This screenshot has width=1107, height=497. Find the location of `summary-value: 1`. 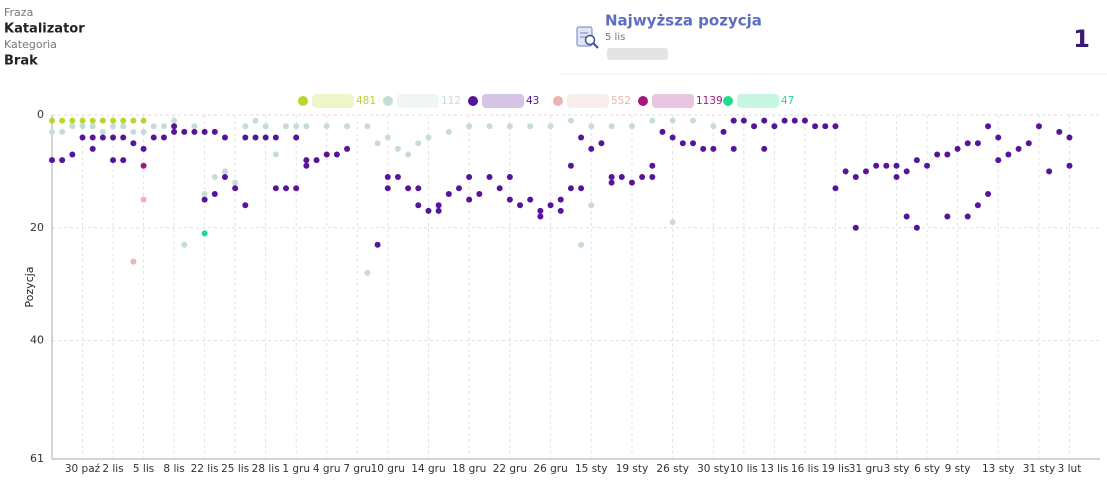

summary-value: 1 is located at coordinates (1081, 39).